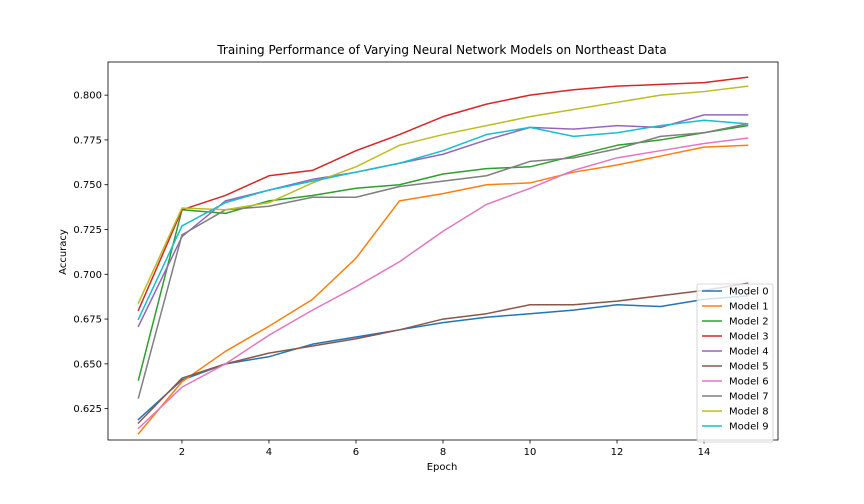  What do you see at coordinates (63, 252) in the screenshot?
I see `y-axis-title: Accuracy` at bounding box center [63, 252].